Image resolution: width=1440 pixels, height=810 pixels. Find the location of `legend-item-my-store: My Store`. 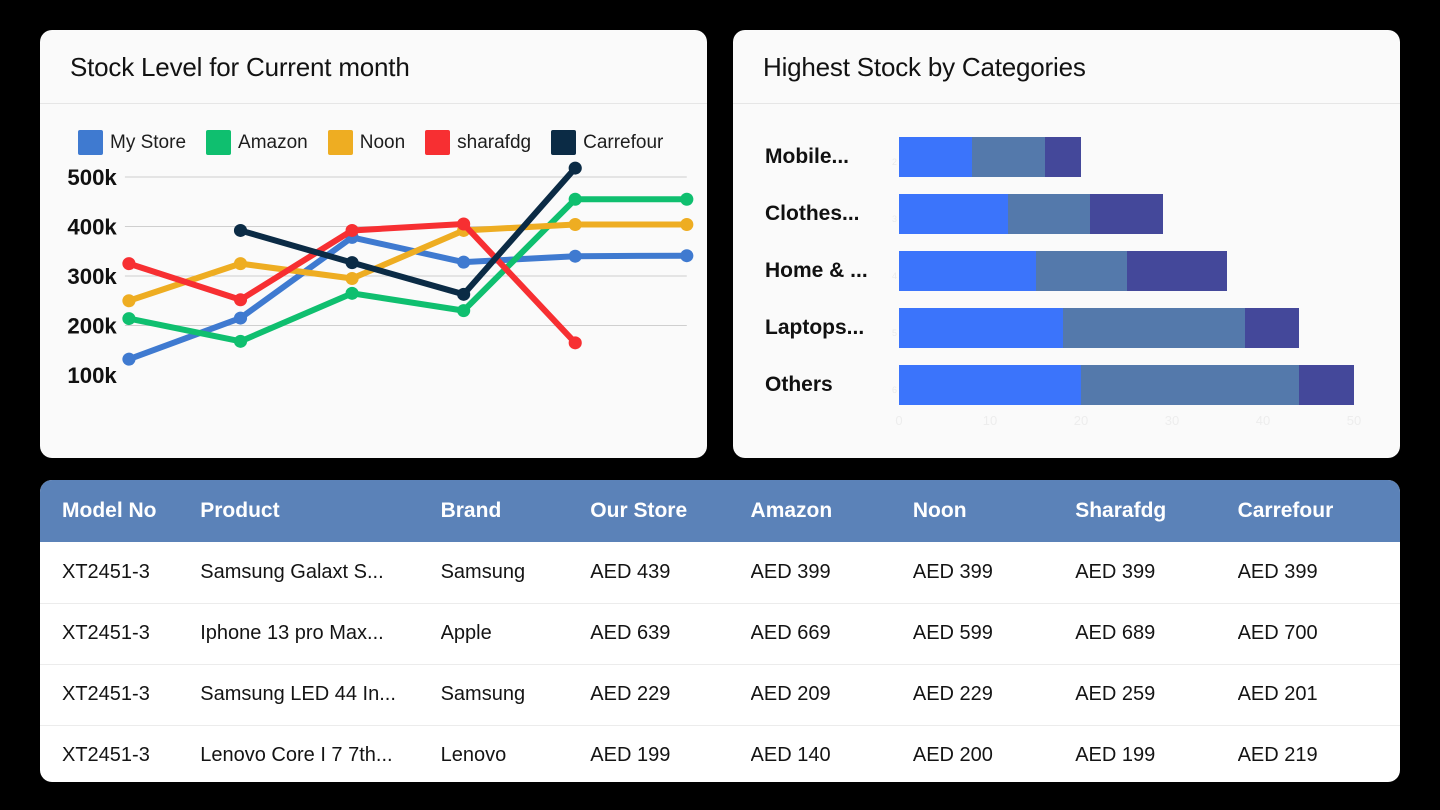

legend-item-my-store: My Store is located at coordinates (132, 142).